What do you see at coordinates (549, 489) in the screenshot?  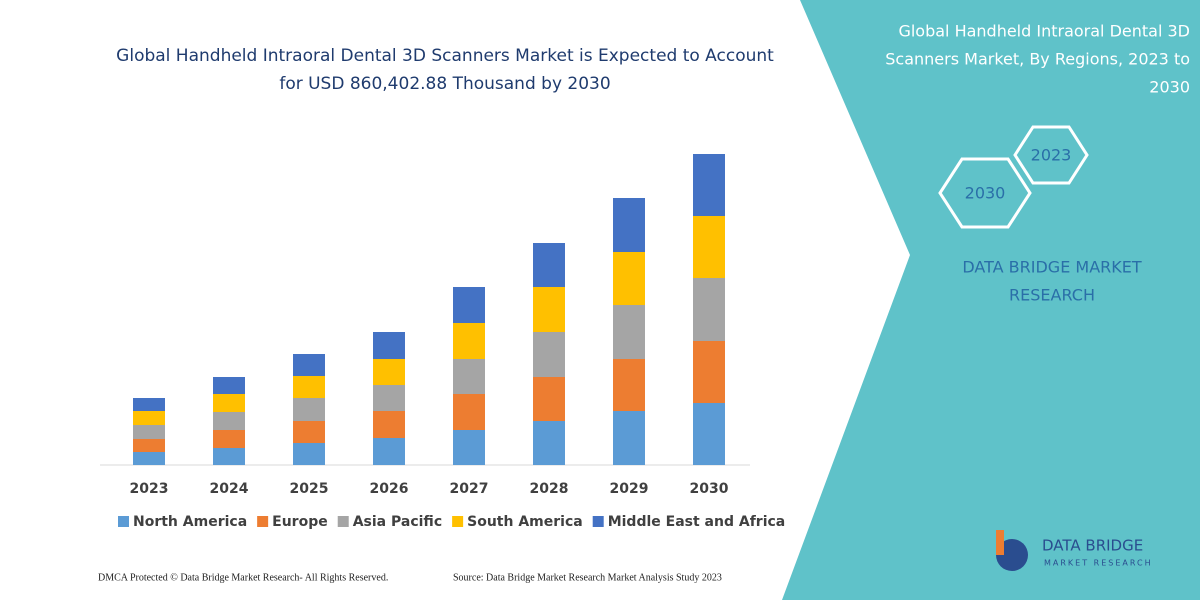 I see `x-tick-label: 2028` at bounding box center [549, 489].